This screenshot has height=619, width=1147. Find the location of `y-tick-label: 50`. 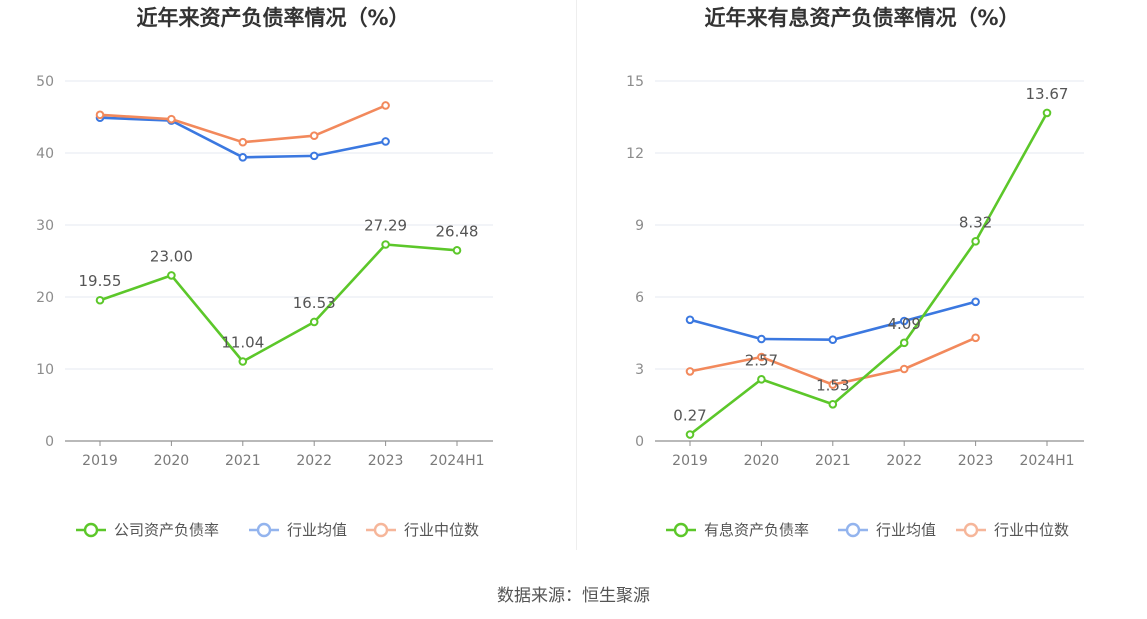

y-tick-label: 50 is located at coordinates (45, 82).